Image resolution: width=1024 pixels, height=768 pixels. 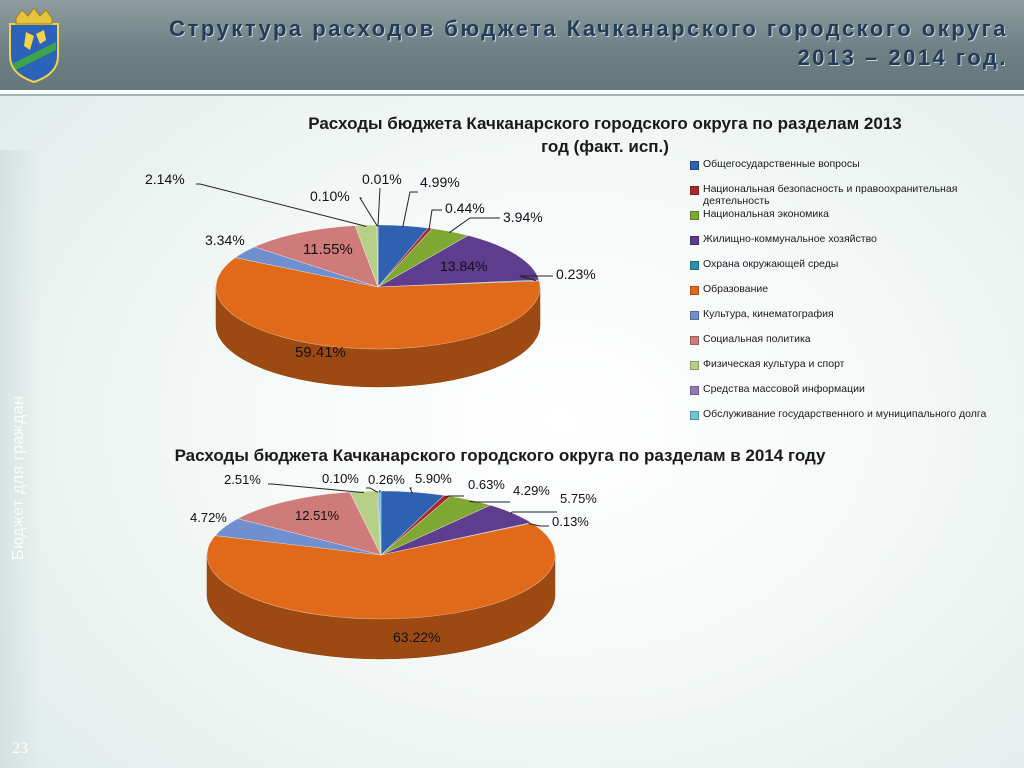 What do you see at coordinates (242, 479) in the screenshot?
I see `pie2-label-8: 2.51%` at bounding box center [242, 479].